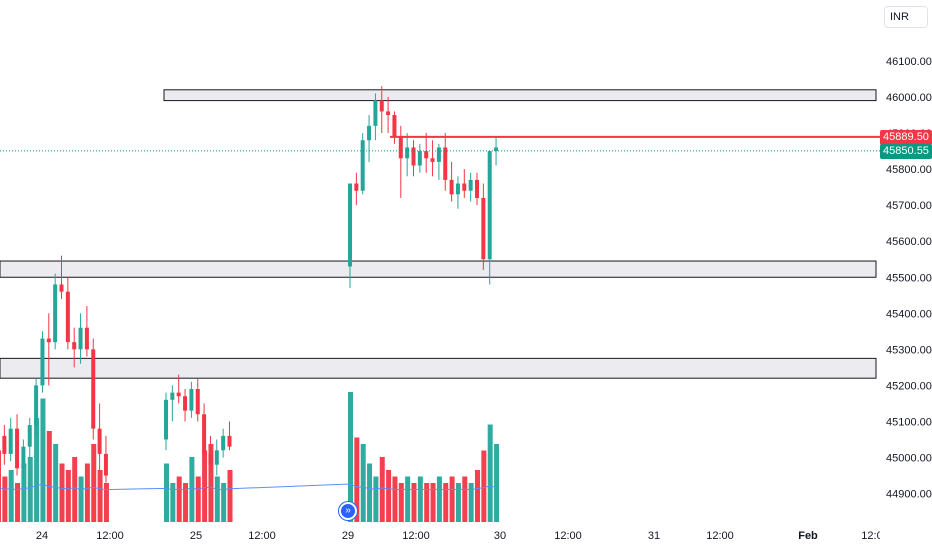  I want to click on price-tick-label: 45200.00, so click(909, 386).